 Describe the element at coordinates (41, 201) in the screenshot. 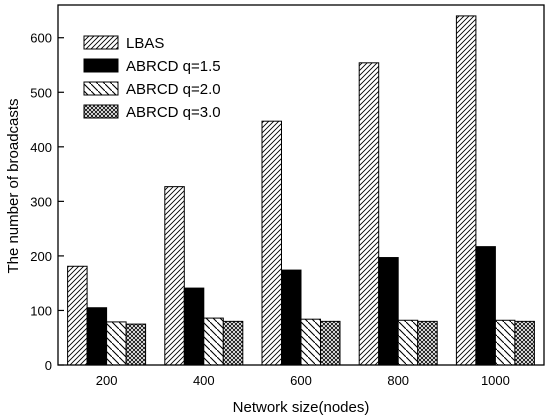

I see `y-tick-label: 300` at that location.